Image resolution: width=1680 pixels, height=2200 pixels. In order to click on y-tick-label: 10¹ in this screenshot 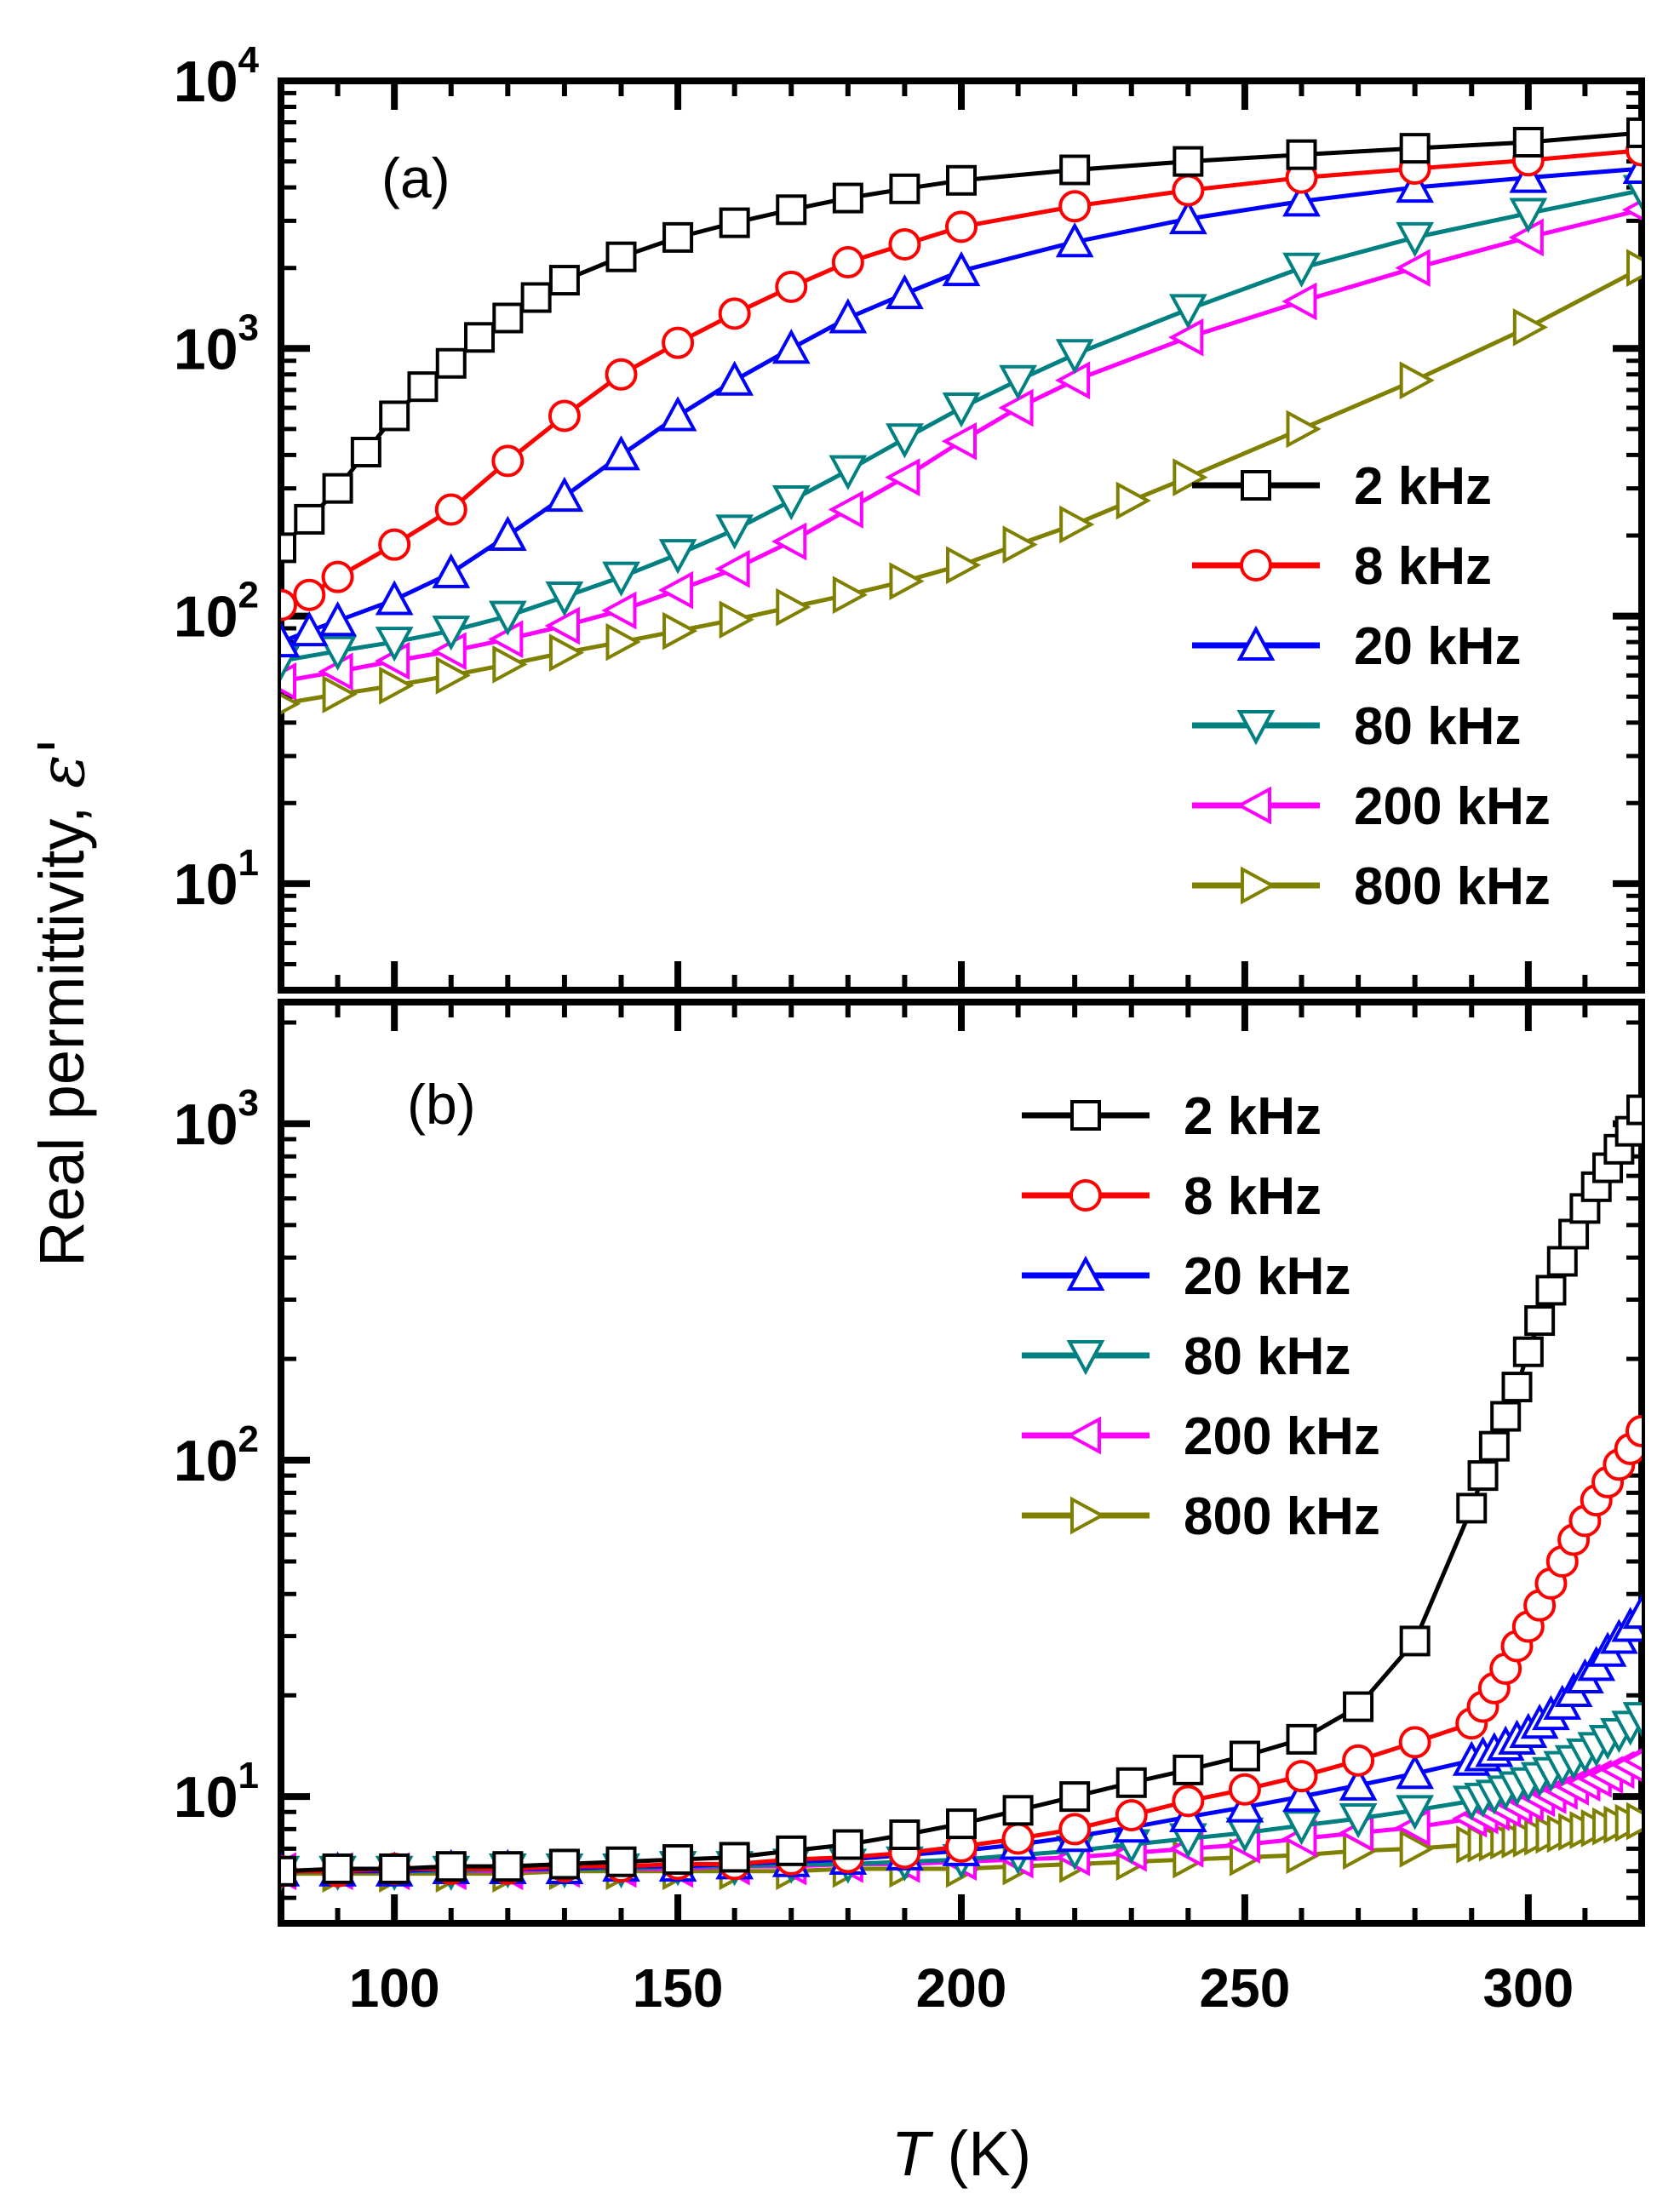, I will do `click(217, 1792)`.